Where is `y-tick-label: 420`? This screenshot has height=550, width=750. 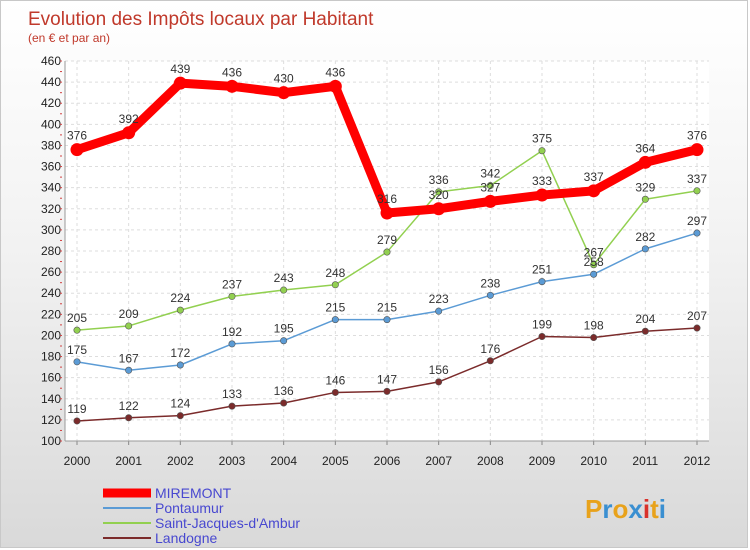
y-tick-label: 420 is located at coordinates (51, 103).